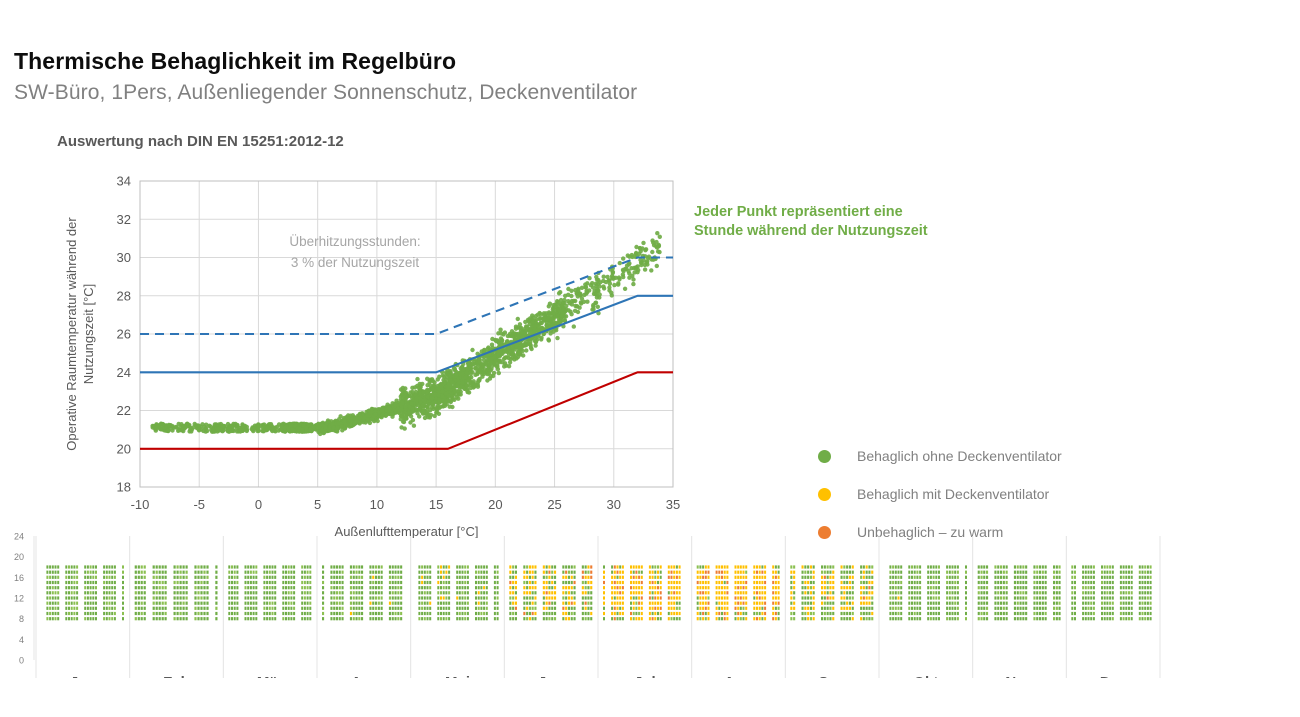  I want to click on scatter-annotation-line2: Stunde während der Nutzungszeit, so click(811, 231).